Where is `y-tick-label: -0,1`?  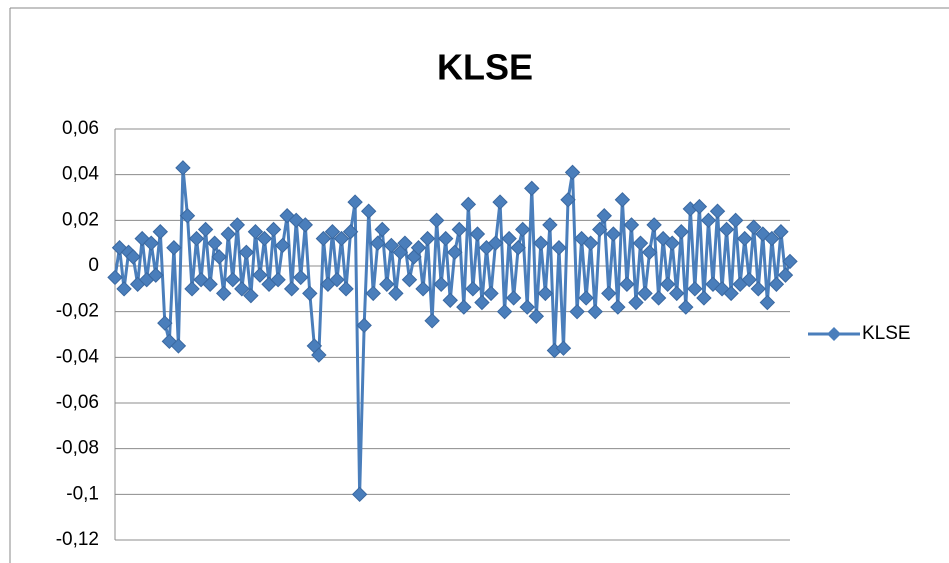
y-tick-label: -0,1 is located at coordinates (82, 493).